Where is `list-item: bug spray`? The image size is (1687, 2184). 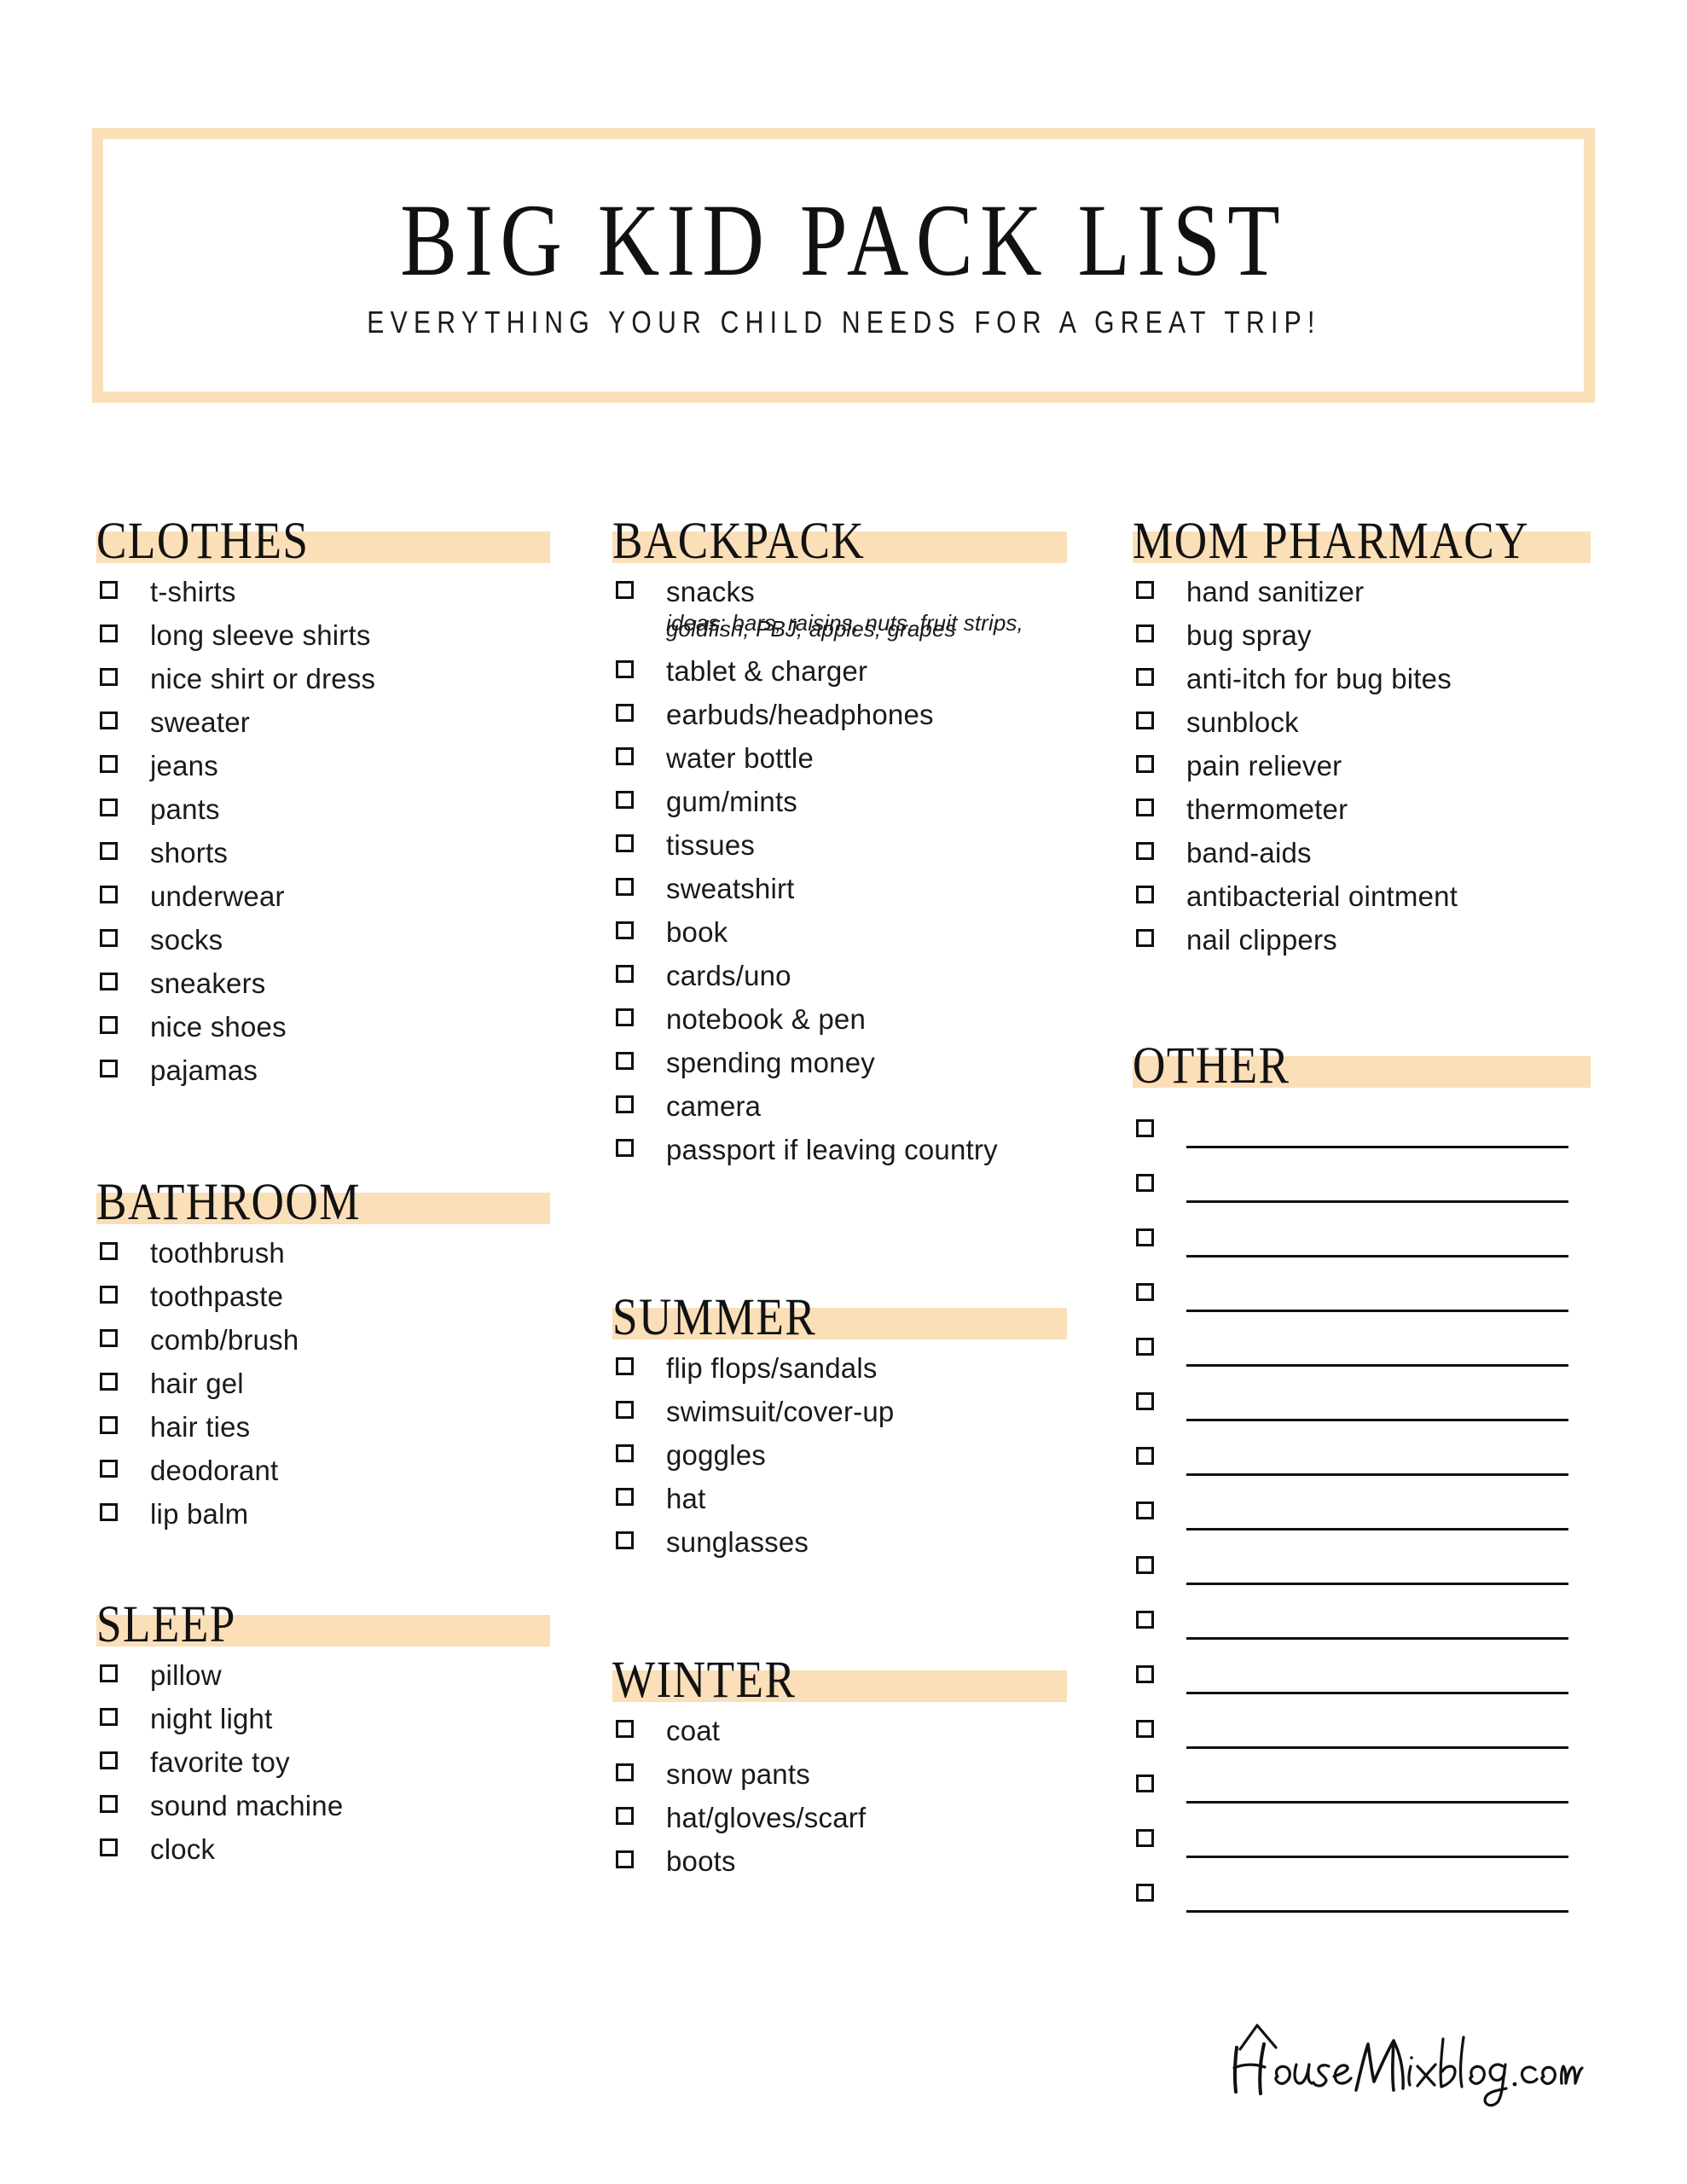
list-item: bug spray is located at coordinates (1365, 635).